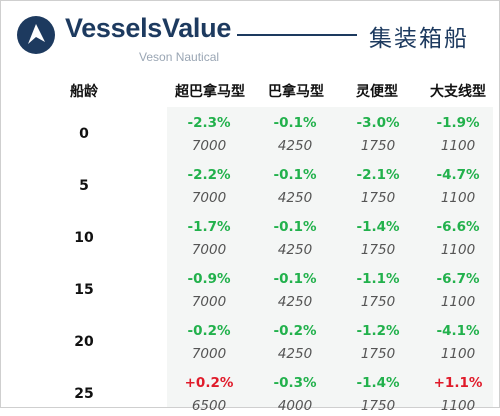 The image size is (500, 416). What do you see at coordinates (378, 279) in the screenshot?
I see `change-cell: -1.1%` at bounding box center [378, 279].